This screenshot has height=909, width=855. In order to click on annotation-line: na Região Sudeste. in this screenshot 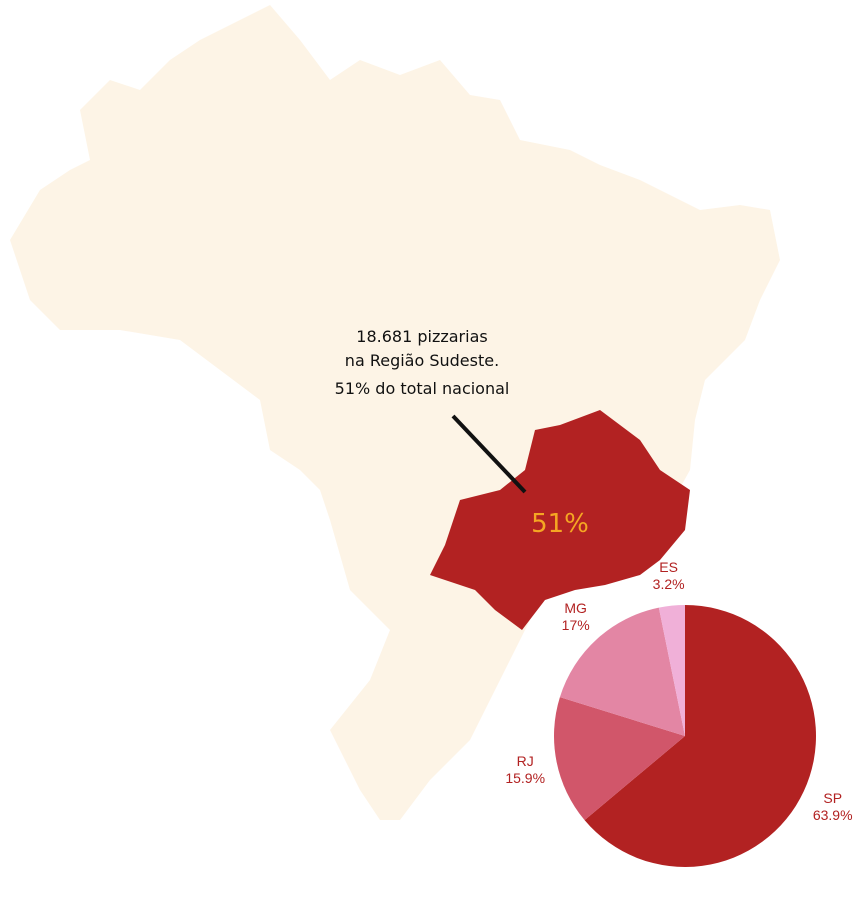, I will do `click(422, 360)`.